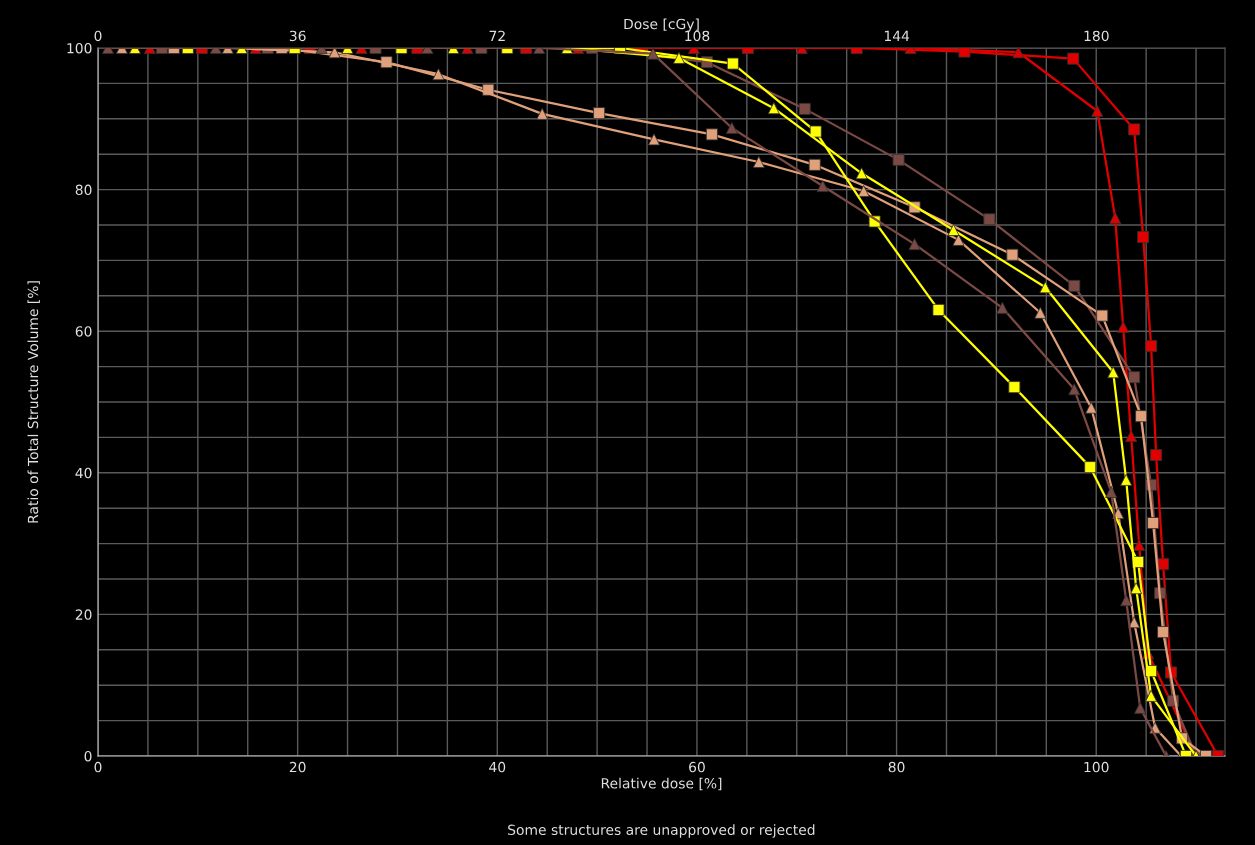 Image resolution: width=1255 pixels, height=845 pixels. I want to click on x2-tick-label: 72, so click(497, 35).